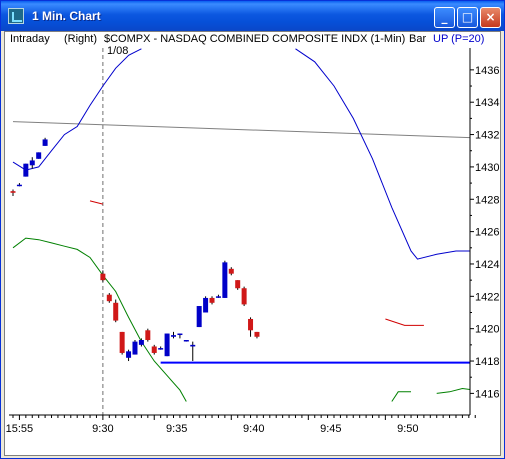 This screenshot has width=505, height=459. Describe the element at coordinates (81, 39) in the screenshot. I see `axis-side-label: (Right)` at that location.